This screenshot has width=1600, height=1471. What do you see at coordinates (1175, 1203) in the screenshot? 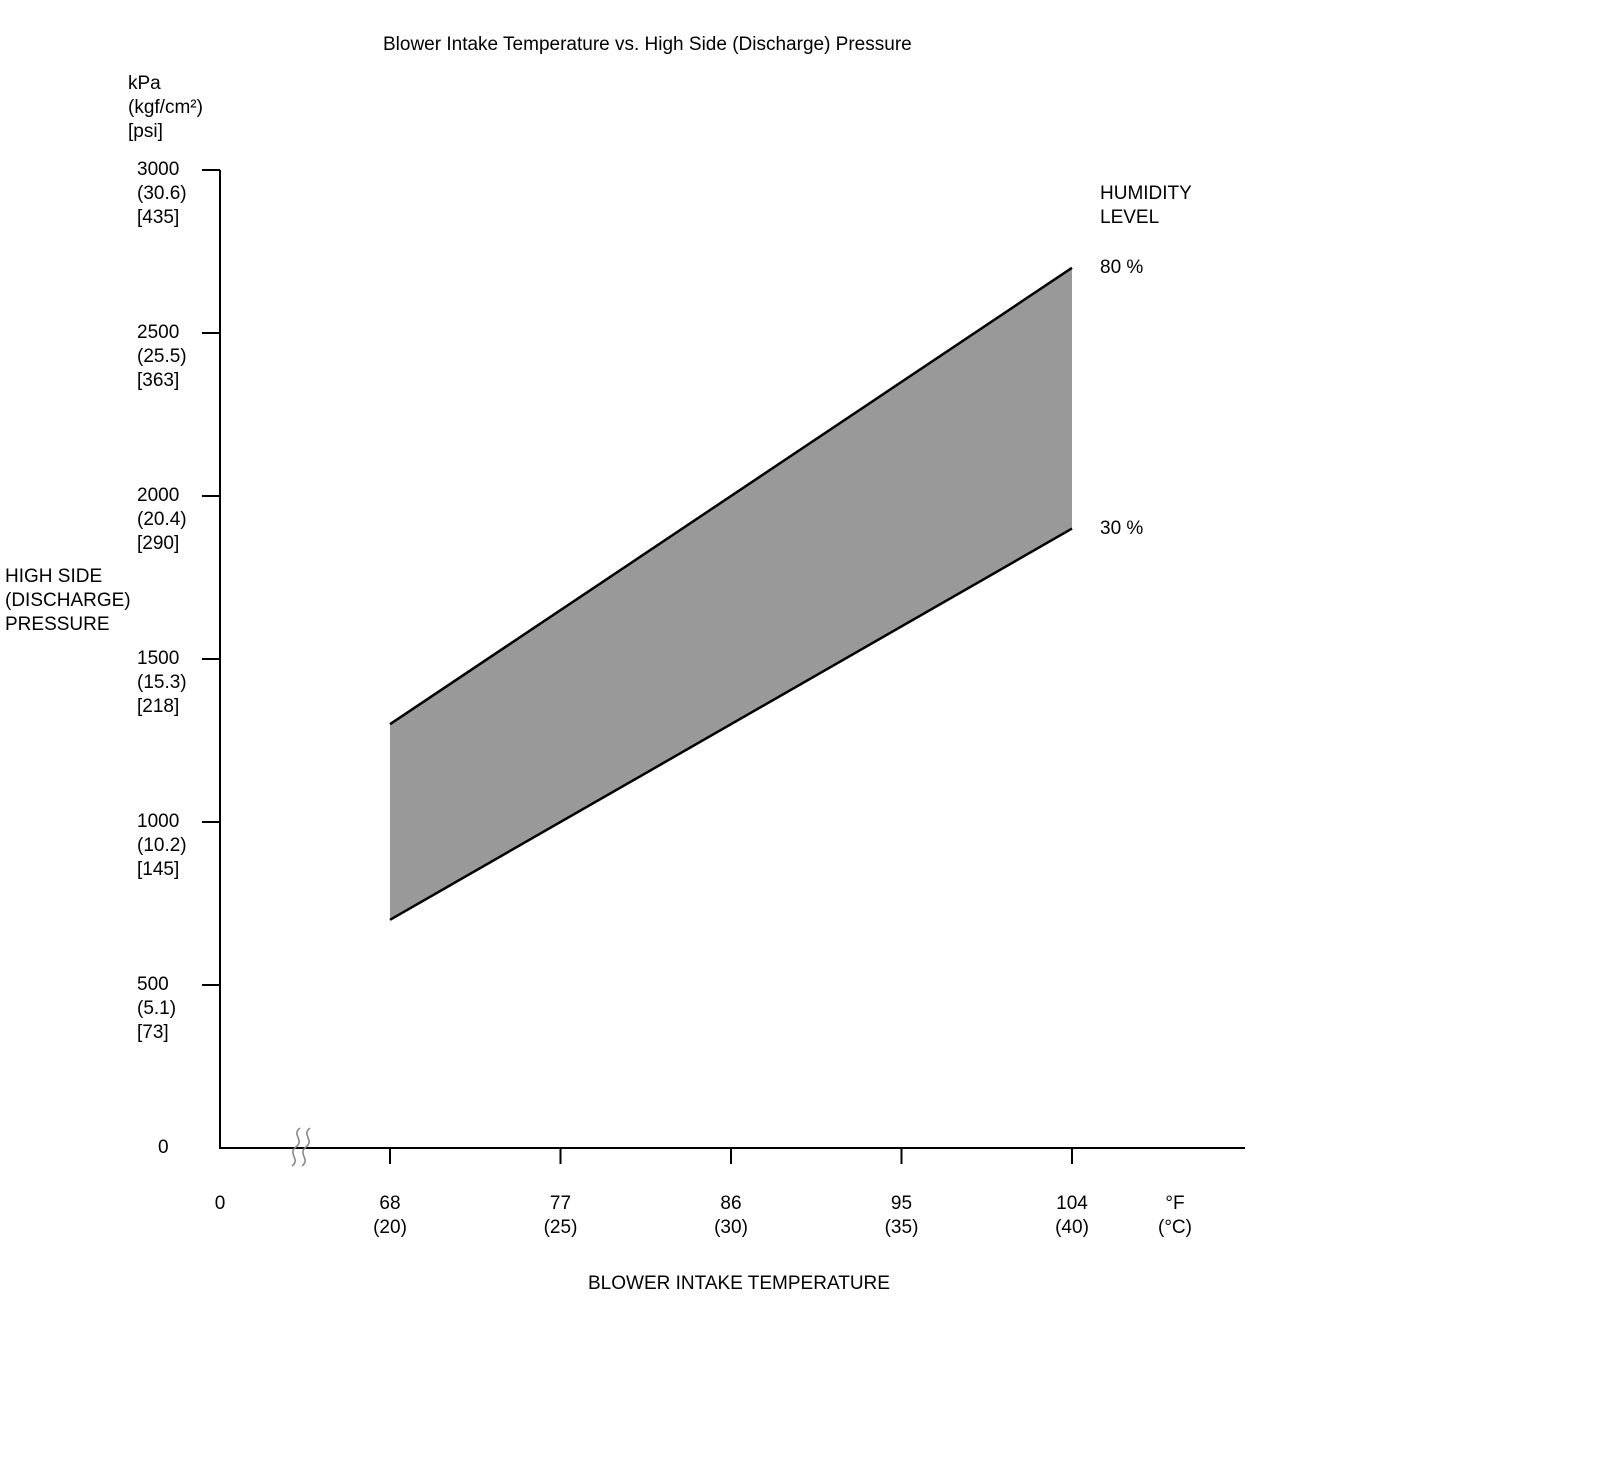
I see `x-unit-label-line: °F` at bounding box center [1175, 1203].